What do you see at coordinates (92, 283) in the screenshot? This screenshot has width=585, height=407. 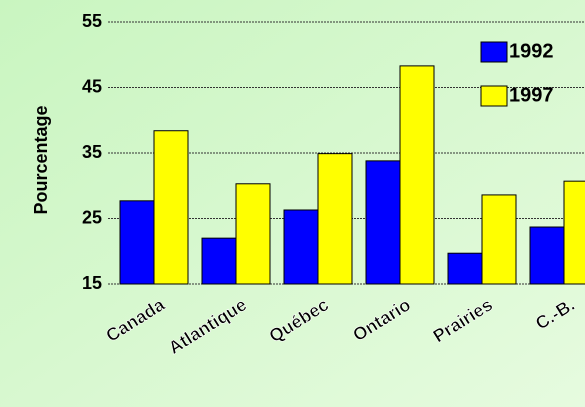 I see `y-tick-label: 15` at bounding box center [92, 283].